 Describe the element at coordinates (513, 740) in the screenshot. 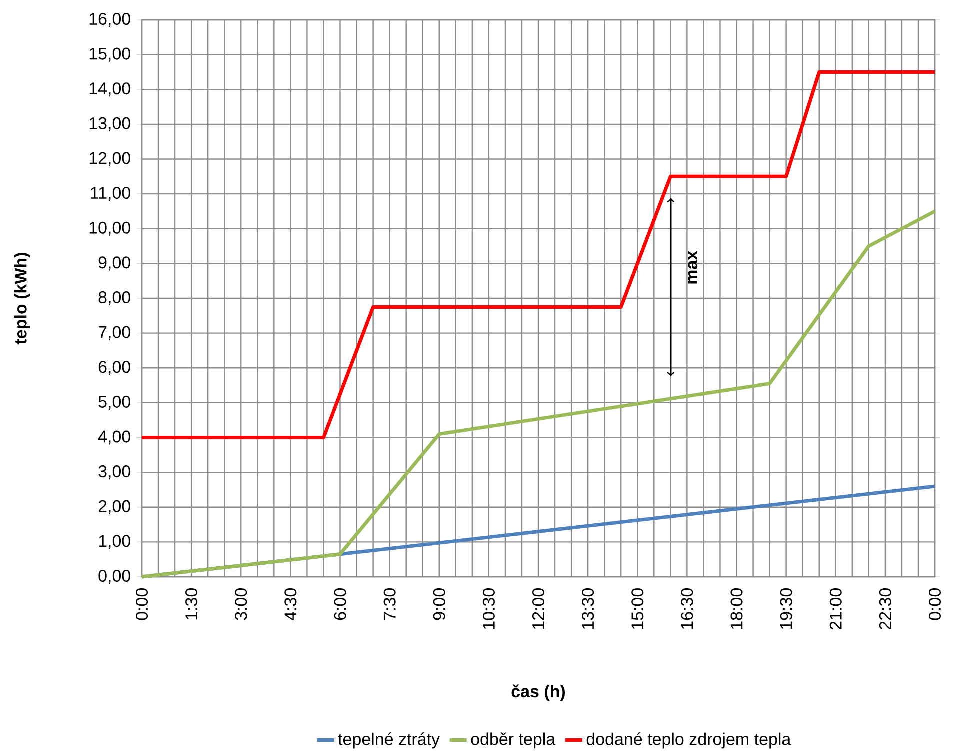

I see `legend-label: odběr tepla` at that location.